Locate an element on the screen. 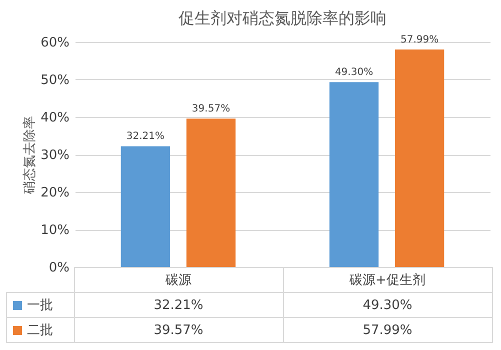  x-tick-label: 碳源+促生剂 is located at coordinates (387, 280).